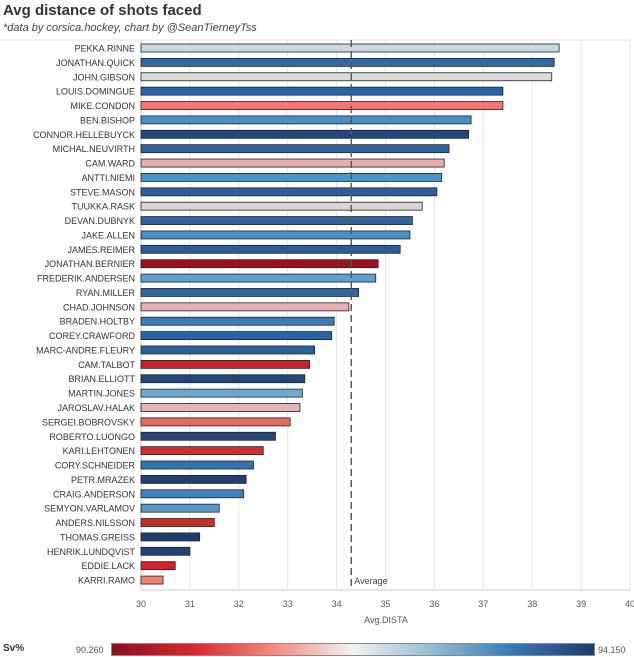 The height and width of the screenshot is (657, 634). I want to click on row-label: KARRI.RAMO, so click(106, 581).